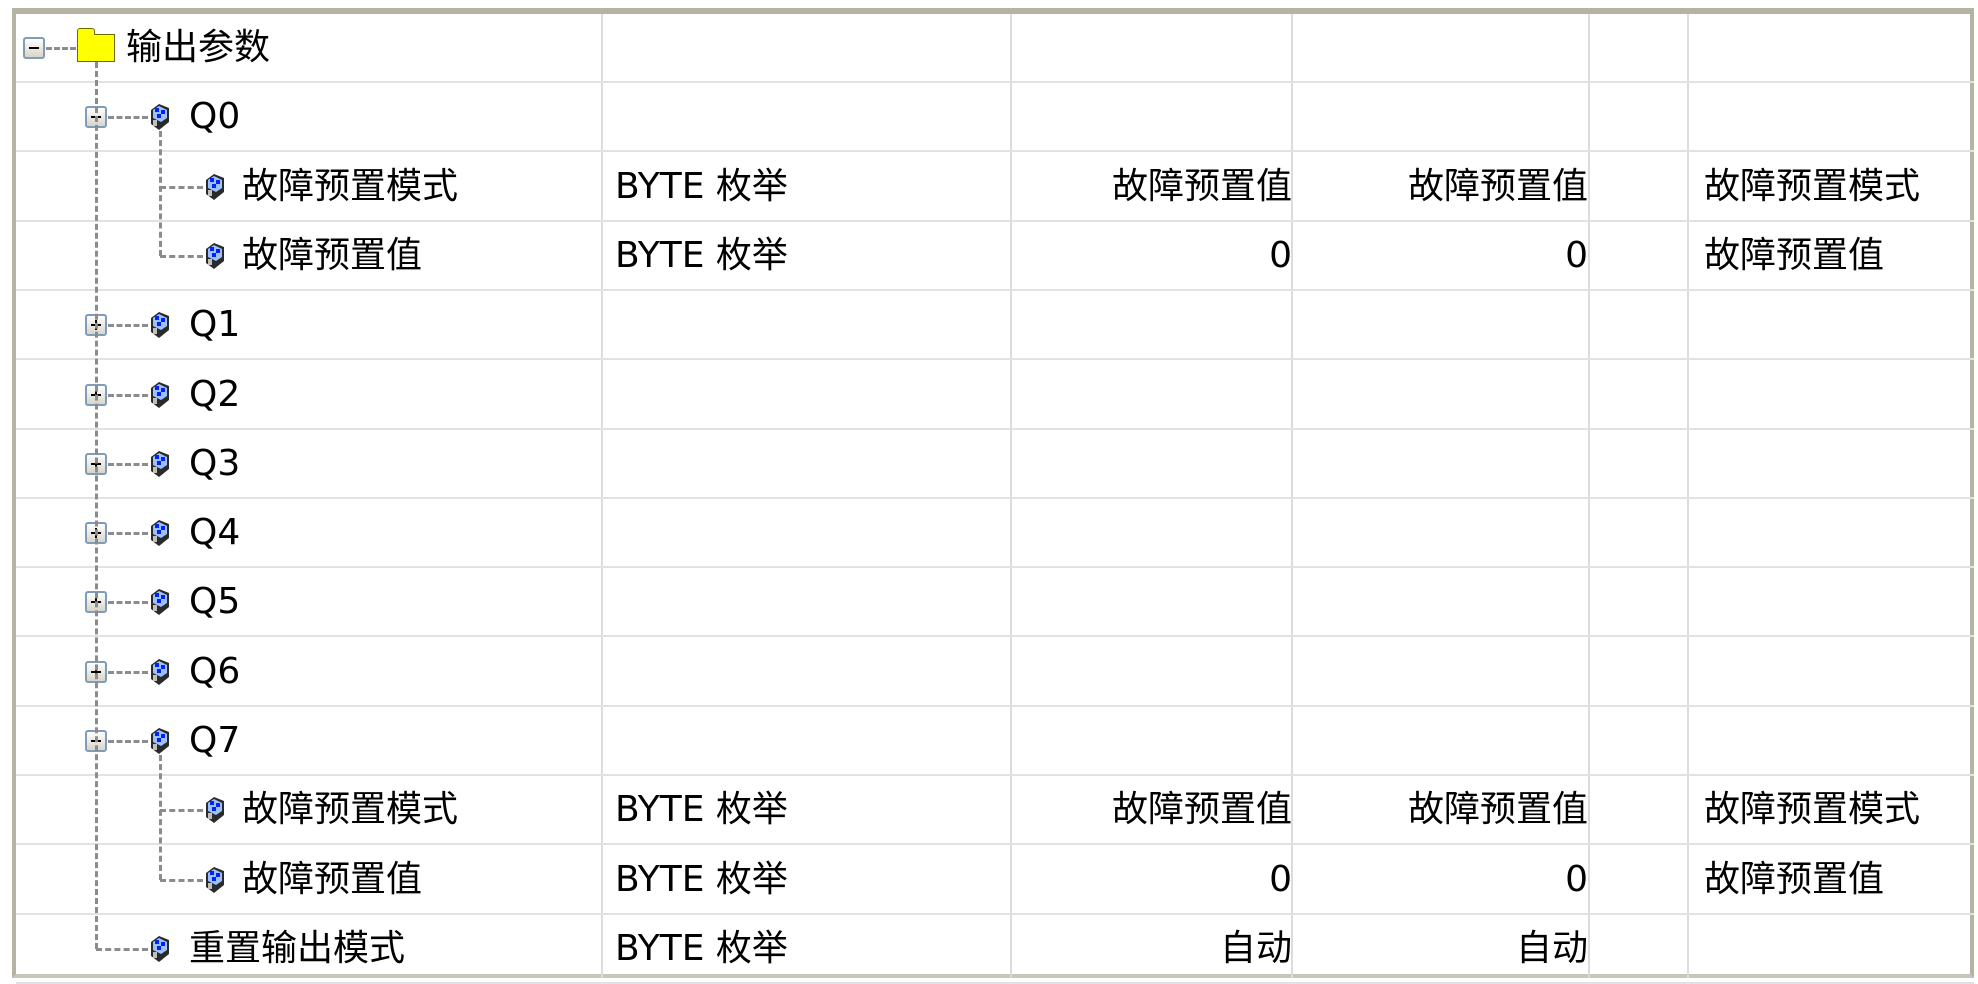 This screenshot has width=1978, height=984. What do you see at coordinates (995, 118) in the screenshot?
I see `tree-row: Q0` at bounding box center [995, 118].